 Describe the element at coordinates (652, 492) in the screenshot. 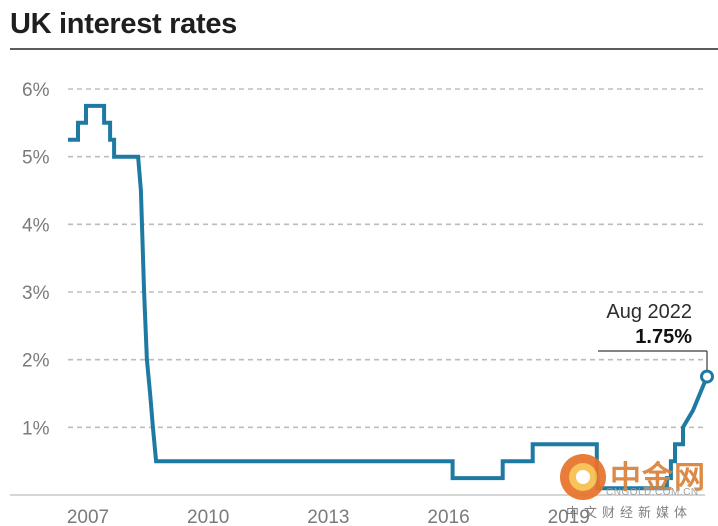

I see `watermark-url: CNGOLD.COM.CN` at that location.